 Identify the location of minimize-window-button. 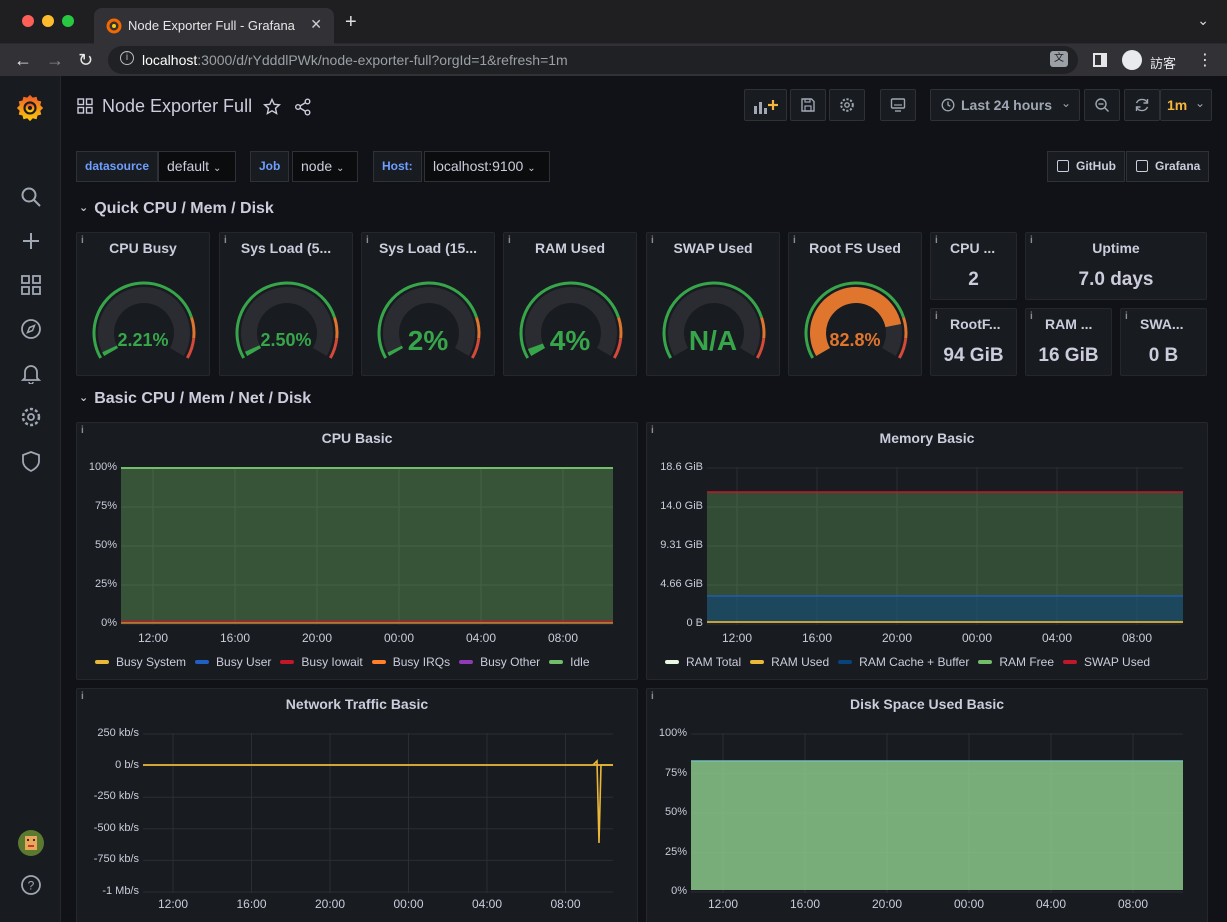
(48, 21).